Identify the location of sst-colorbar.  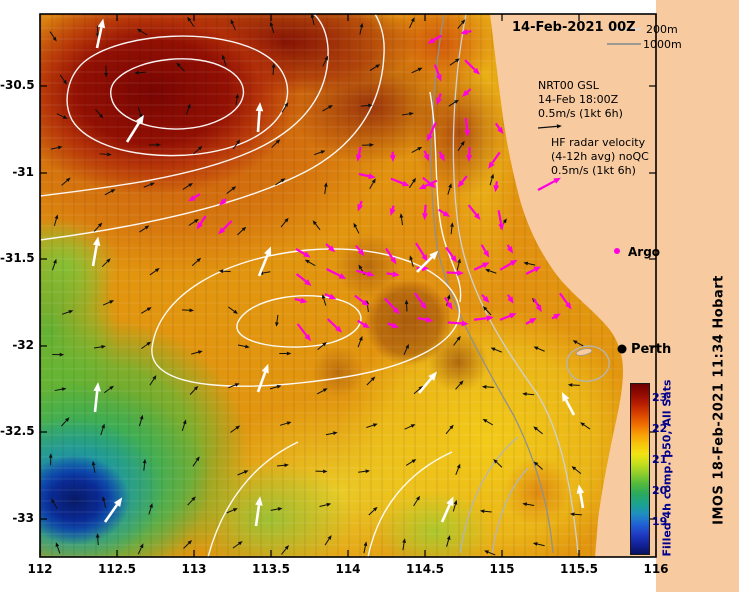
(640, 469).